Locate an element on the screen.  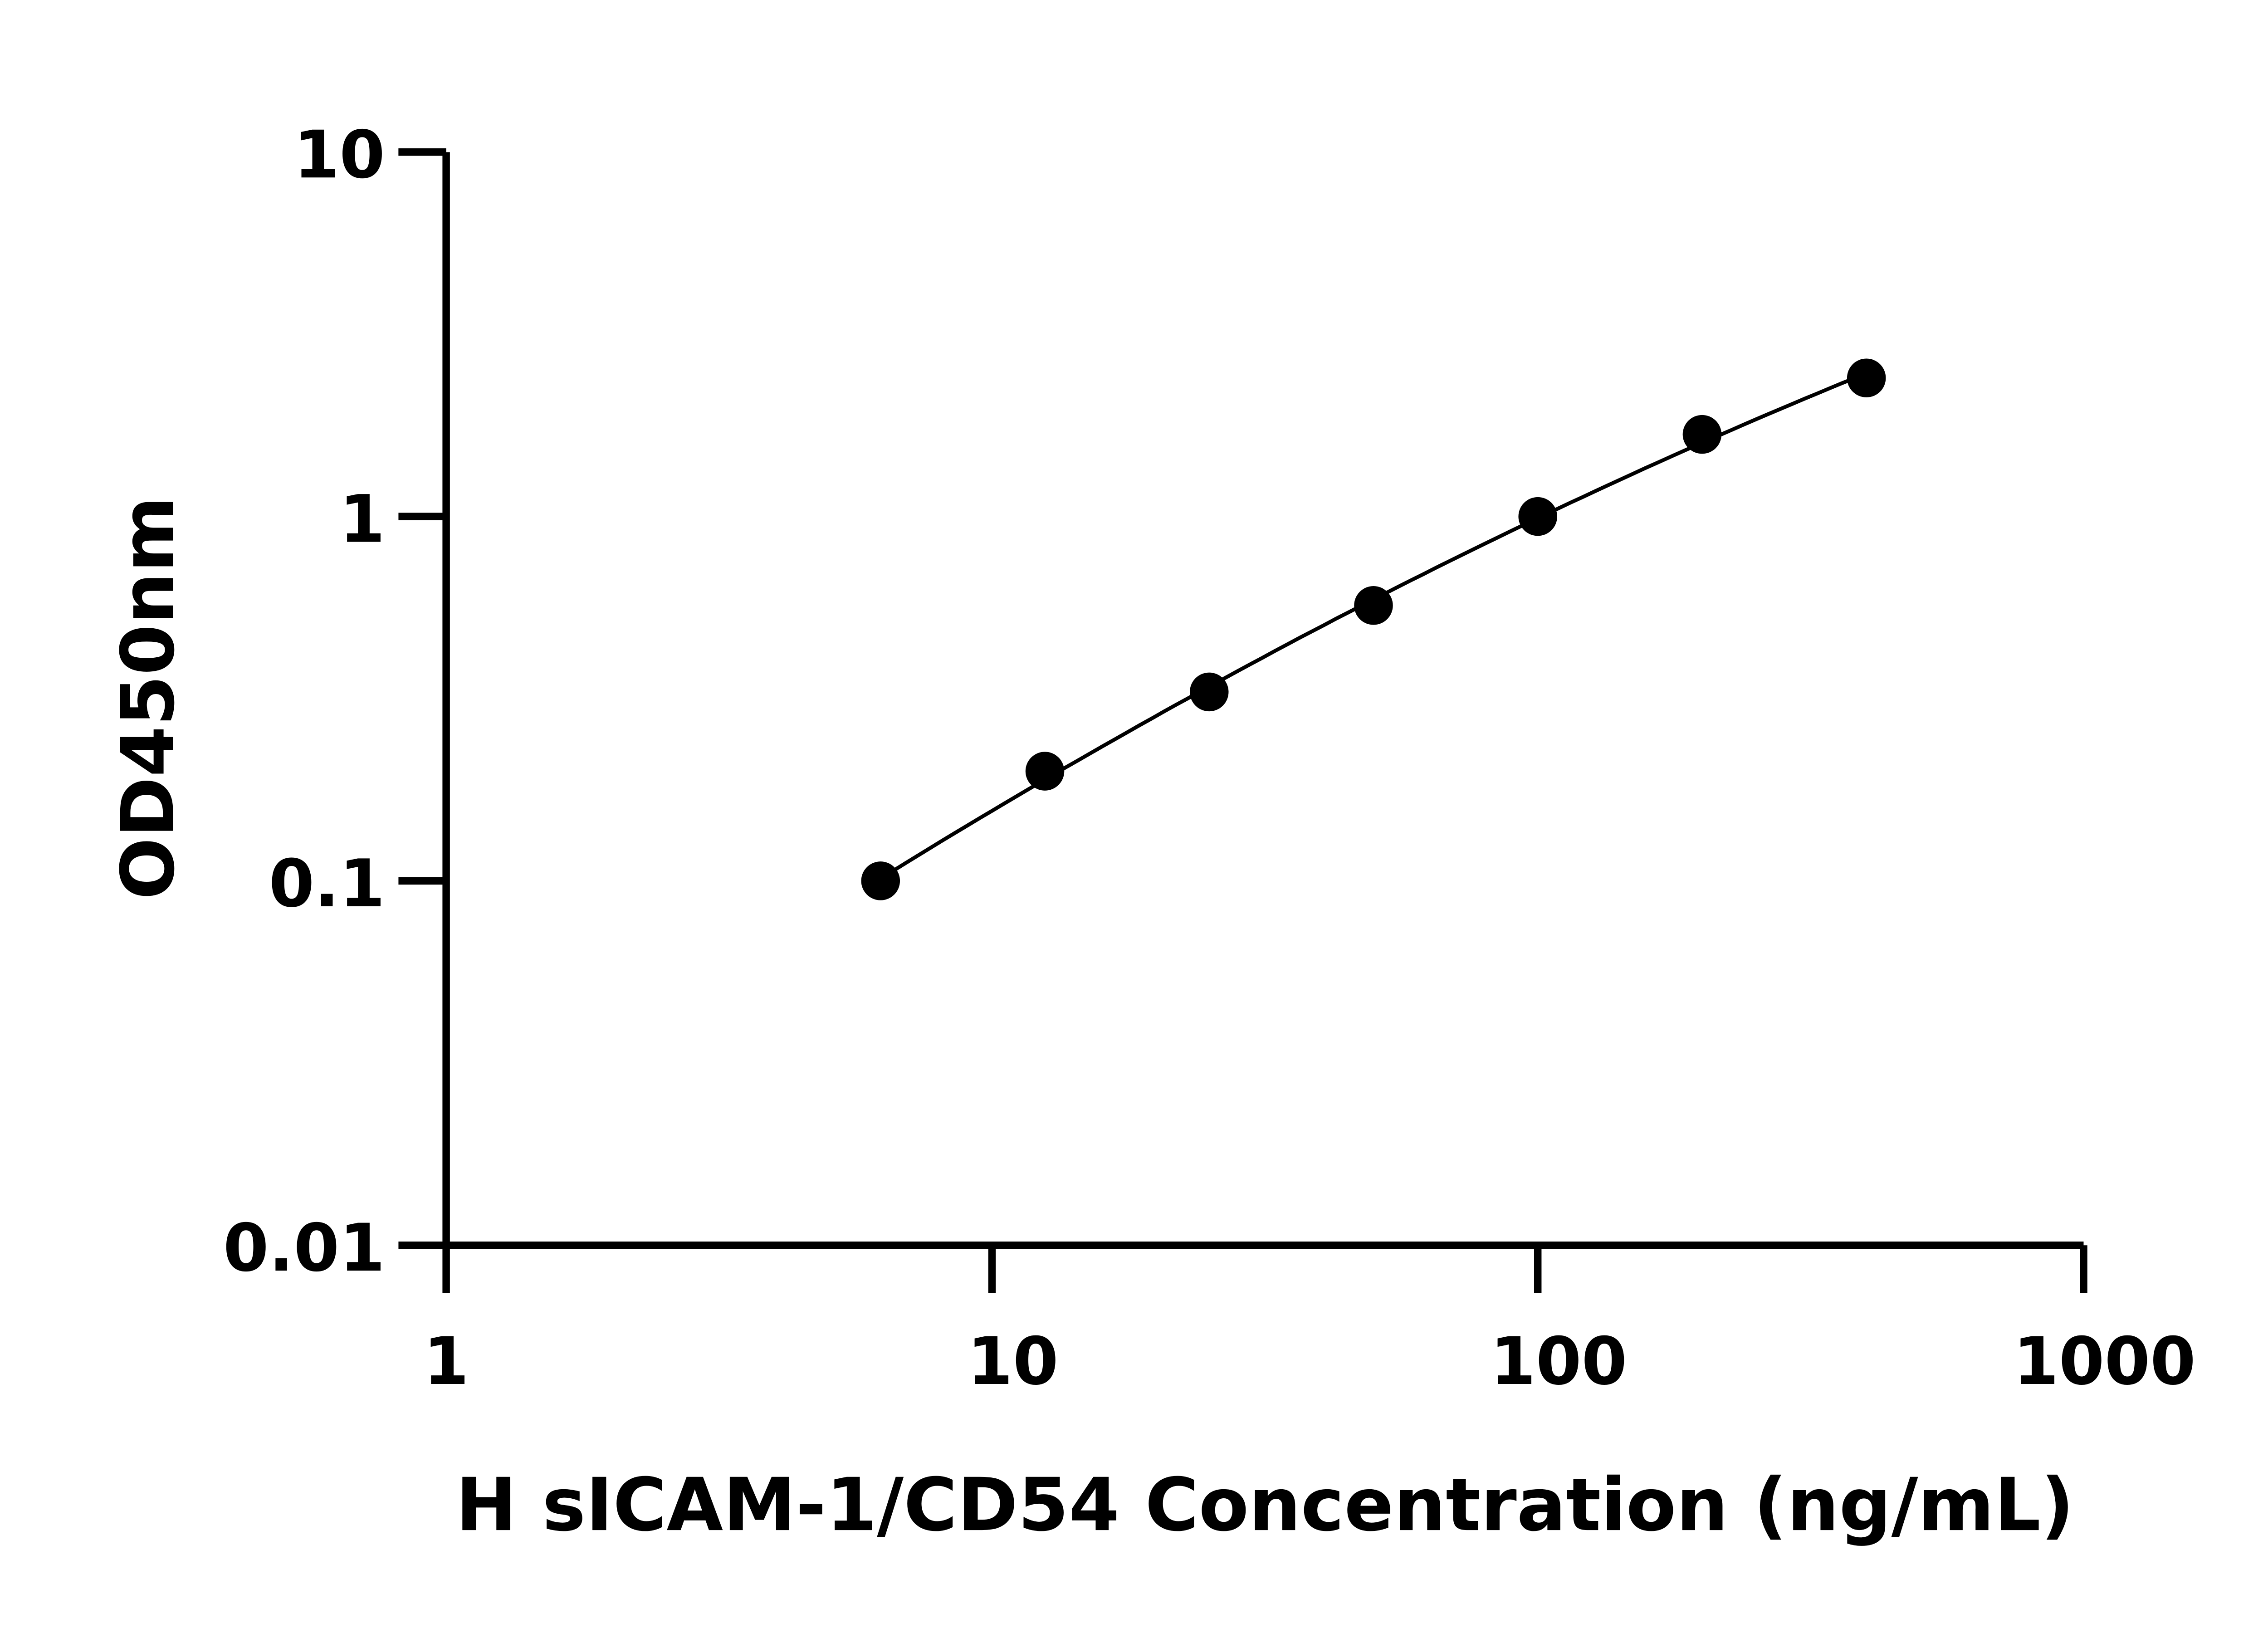
y-axis-label: OD450nm is located at coordinates (148, 698).